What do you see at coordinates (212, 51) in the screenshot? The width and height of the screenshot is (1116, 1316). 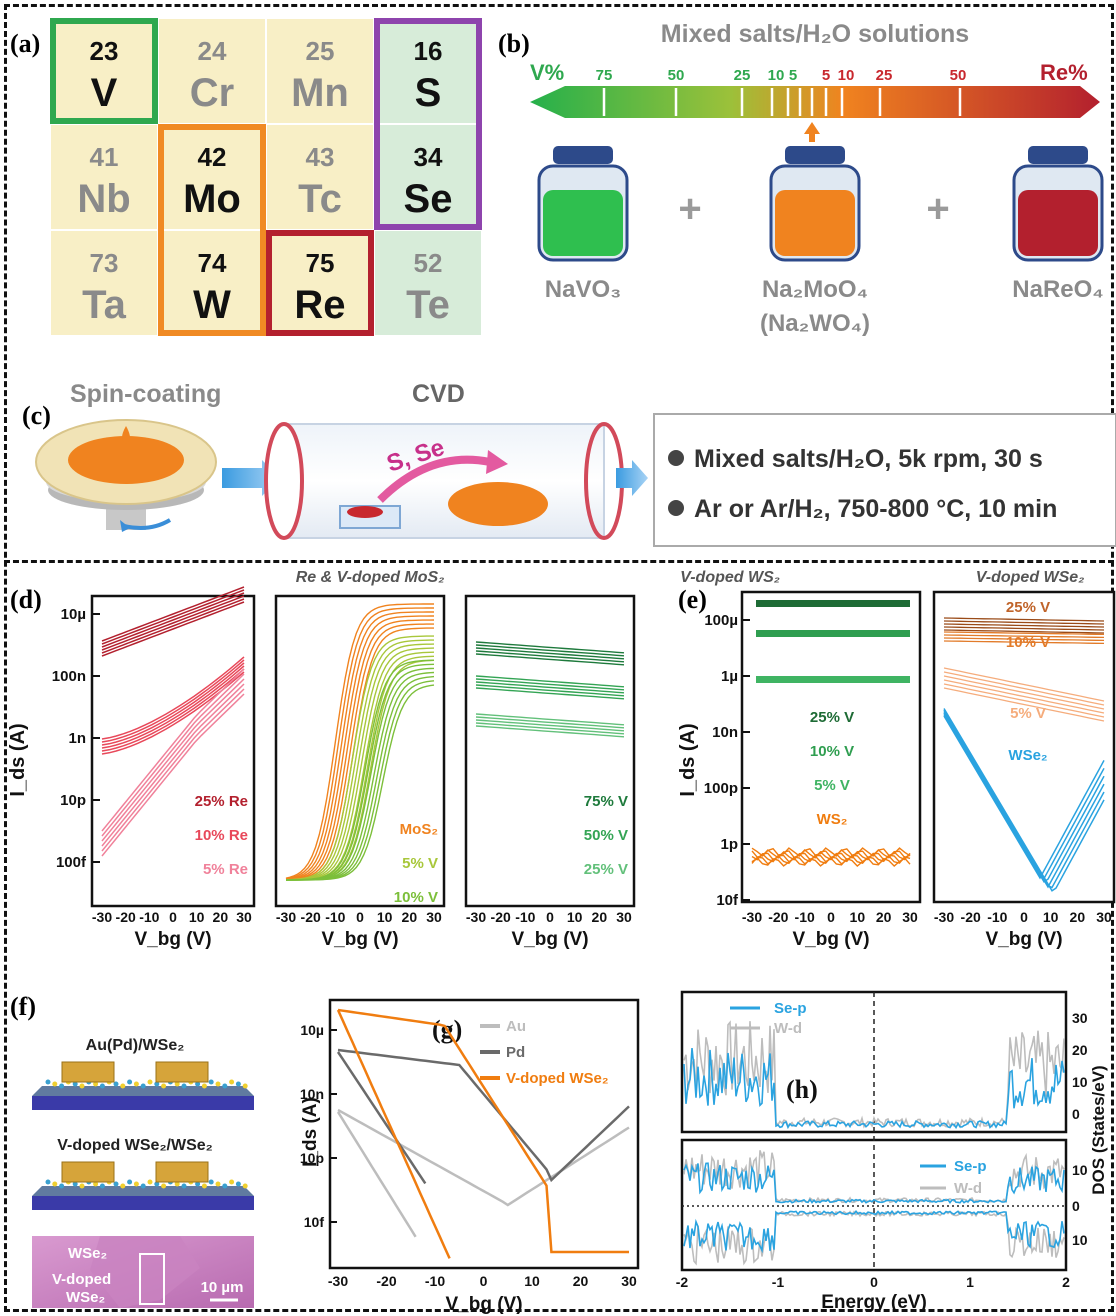 I see `element-number: 24` at bounding box center [212, 51].